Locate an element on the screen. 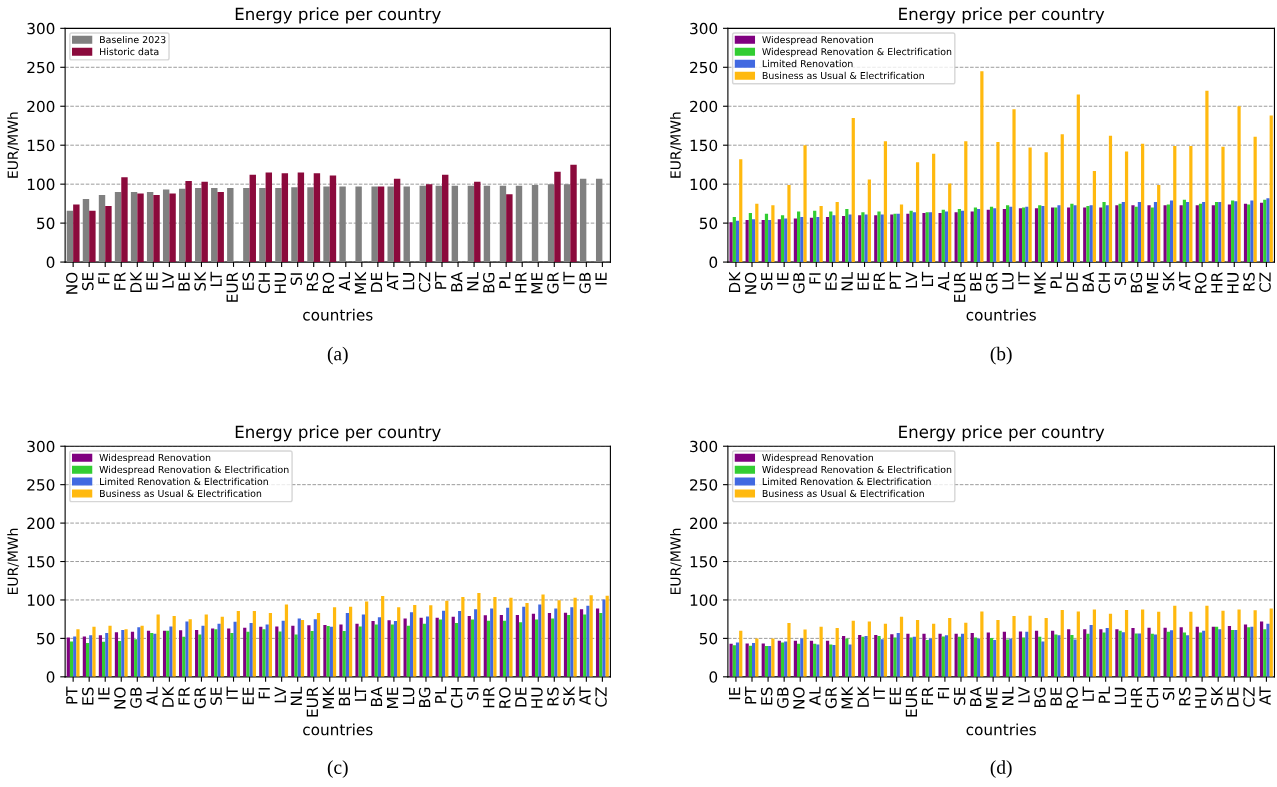  x-tick-label: RS is located at coordinates (1184, 696).